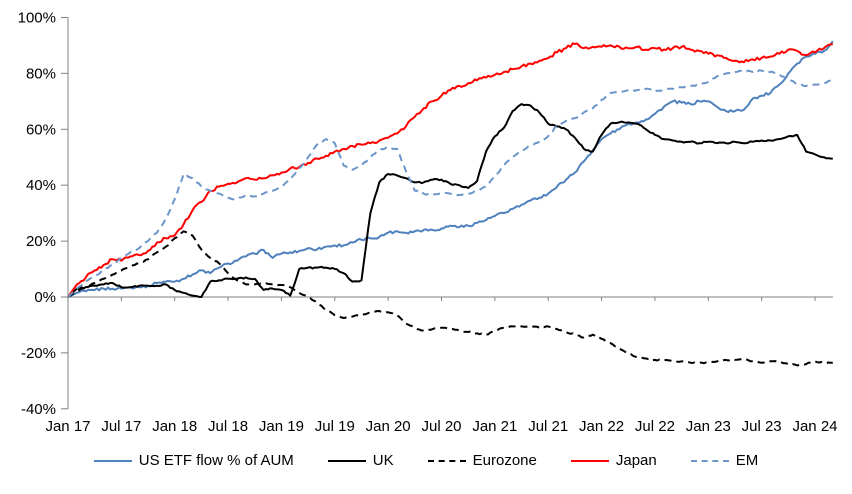  Describe the element at coordinates (121, 426) in the screenshot. I see `x-axis-label: Jul 17` at that location.